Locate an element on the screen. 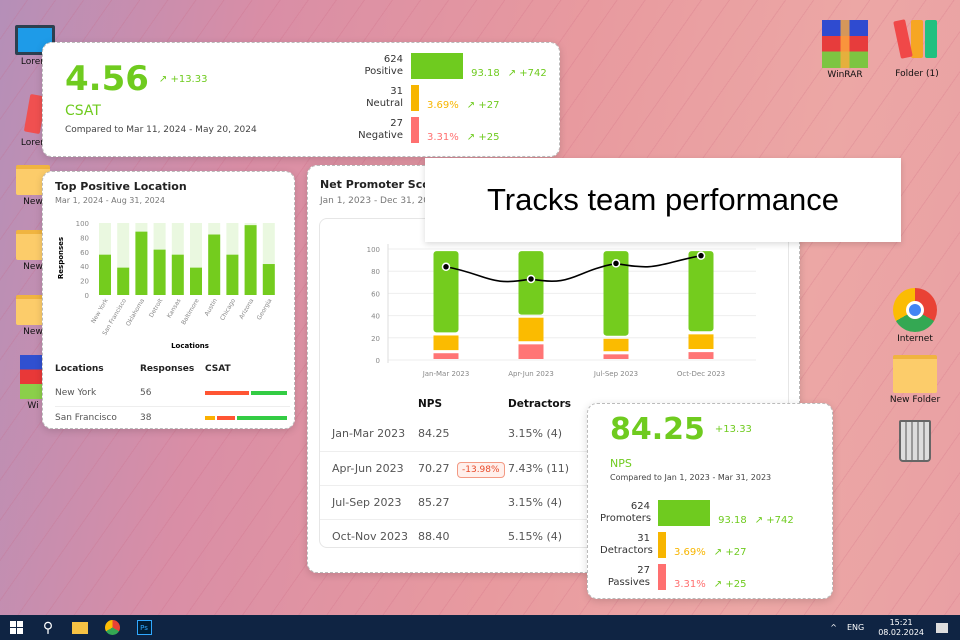 This screenshot has height=640, width=960. language-indicator: ENG is located at coordinates (855, 627).